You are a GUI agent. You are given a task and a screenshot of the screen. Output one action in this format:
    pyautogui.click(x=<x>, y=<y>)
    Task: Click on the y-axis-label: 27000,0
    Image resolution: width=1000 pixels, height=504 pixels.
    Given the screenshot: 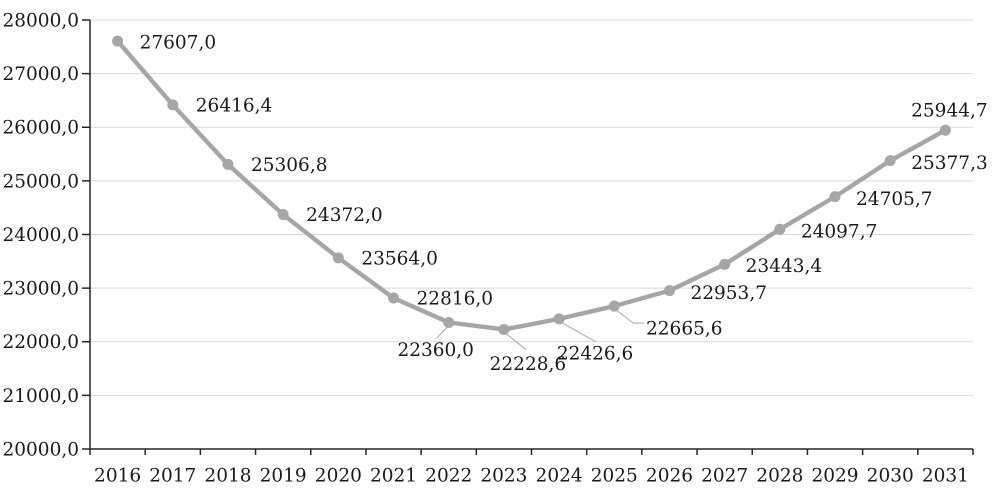 What is the action you would take?
    pyautogui.click(x=40, y=74)
    